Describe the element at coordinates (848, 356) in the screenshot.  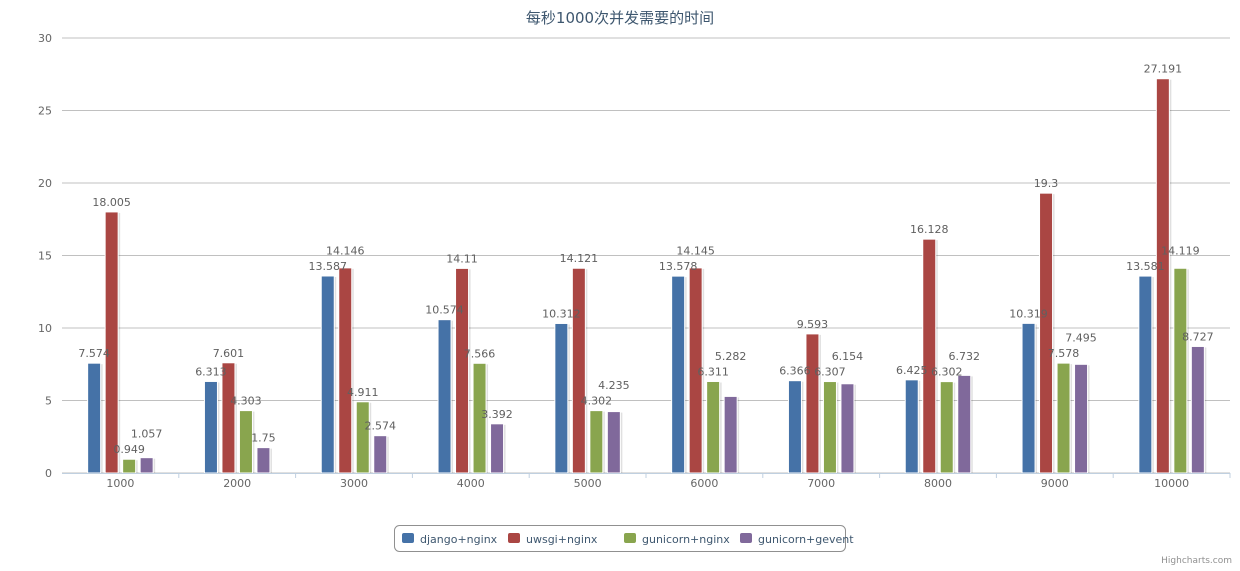
I see `data-label: 6.154` at that location.